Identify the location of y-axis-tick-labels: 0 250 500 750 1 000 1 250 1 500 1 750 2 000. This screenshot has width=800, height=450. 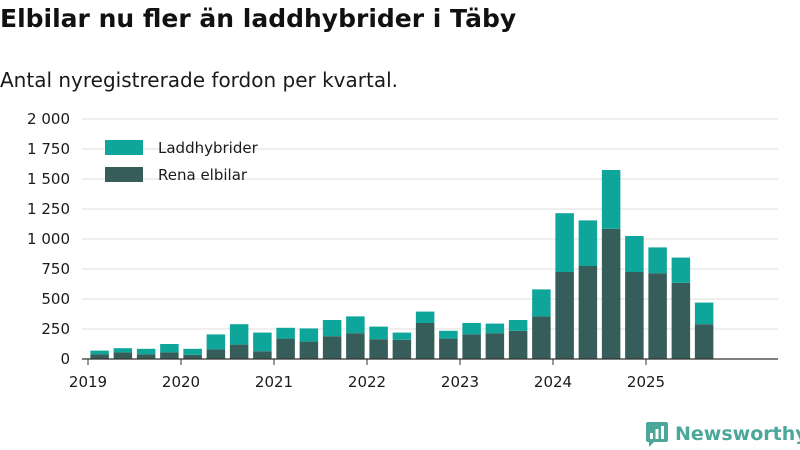
(48, 239).